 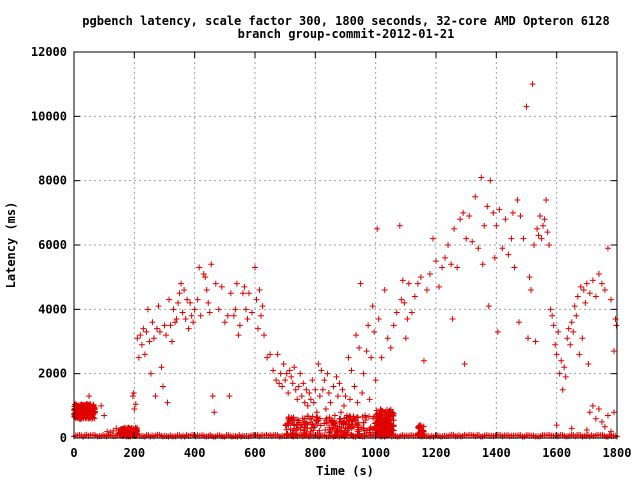 I want to click on x-tick-label: 0, so click(x=73, y=453).